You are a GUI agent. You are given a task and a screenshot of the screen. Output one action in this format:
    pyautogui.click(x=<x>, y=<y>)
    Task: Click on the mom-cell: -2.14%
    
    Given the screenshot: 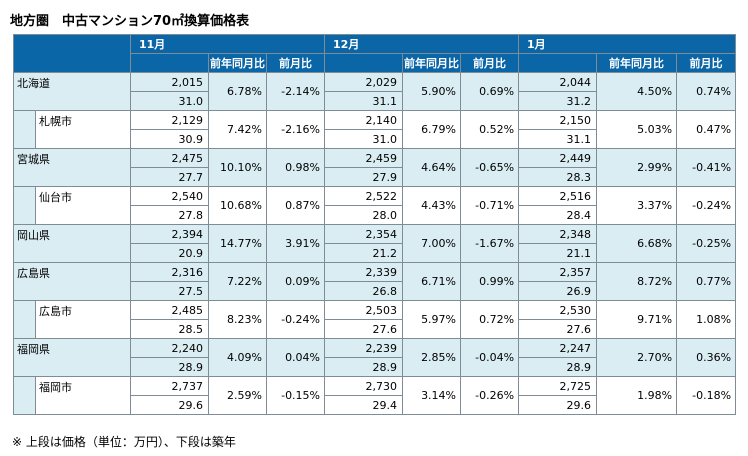 What is the action you would take?
    pyautogui.click(x=295, y=91)
    